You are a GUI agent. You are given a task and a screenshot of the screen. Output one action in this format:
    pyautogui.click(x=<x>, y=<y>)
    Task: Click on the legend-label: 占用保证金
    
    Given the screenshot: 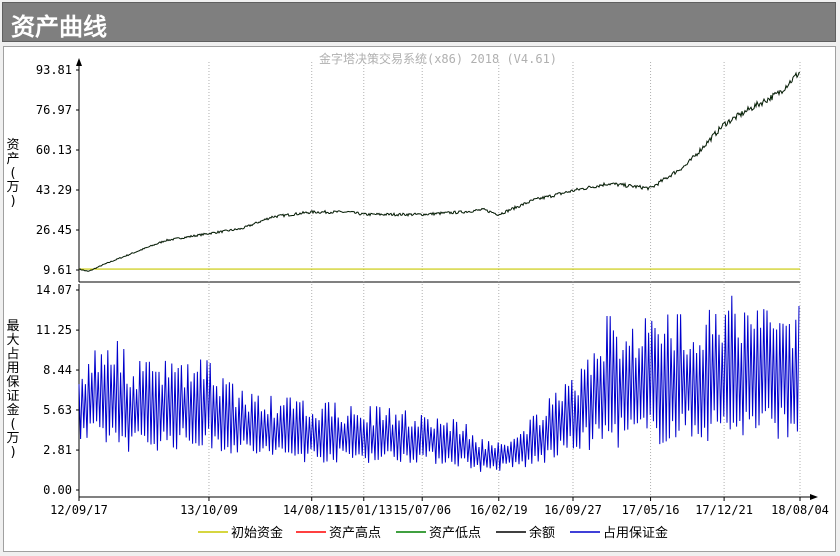 What is the action you would take?
    pyautogui.click(x=635, y=533)
    